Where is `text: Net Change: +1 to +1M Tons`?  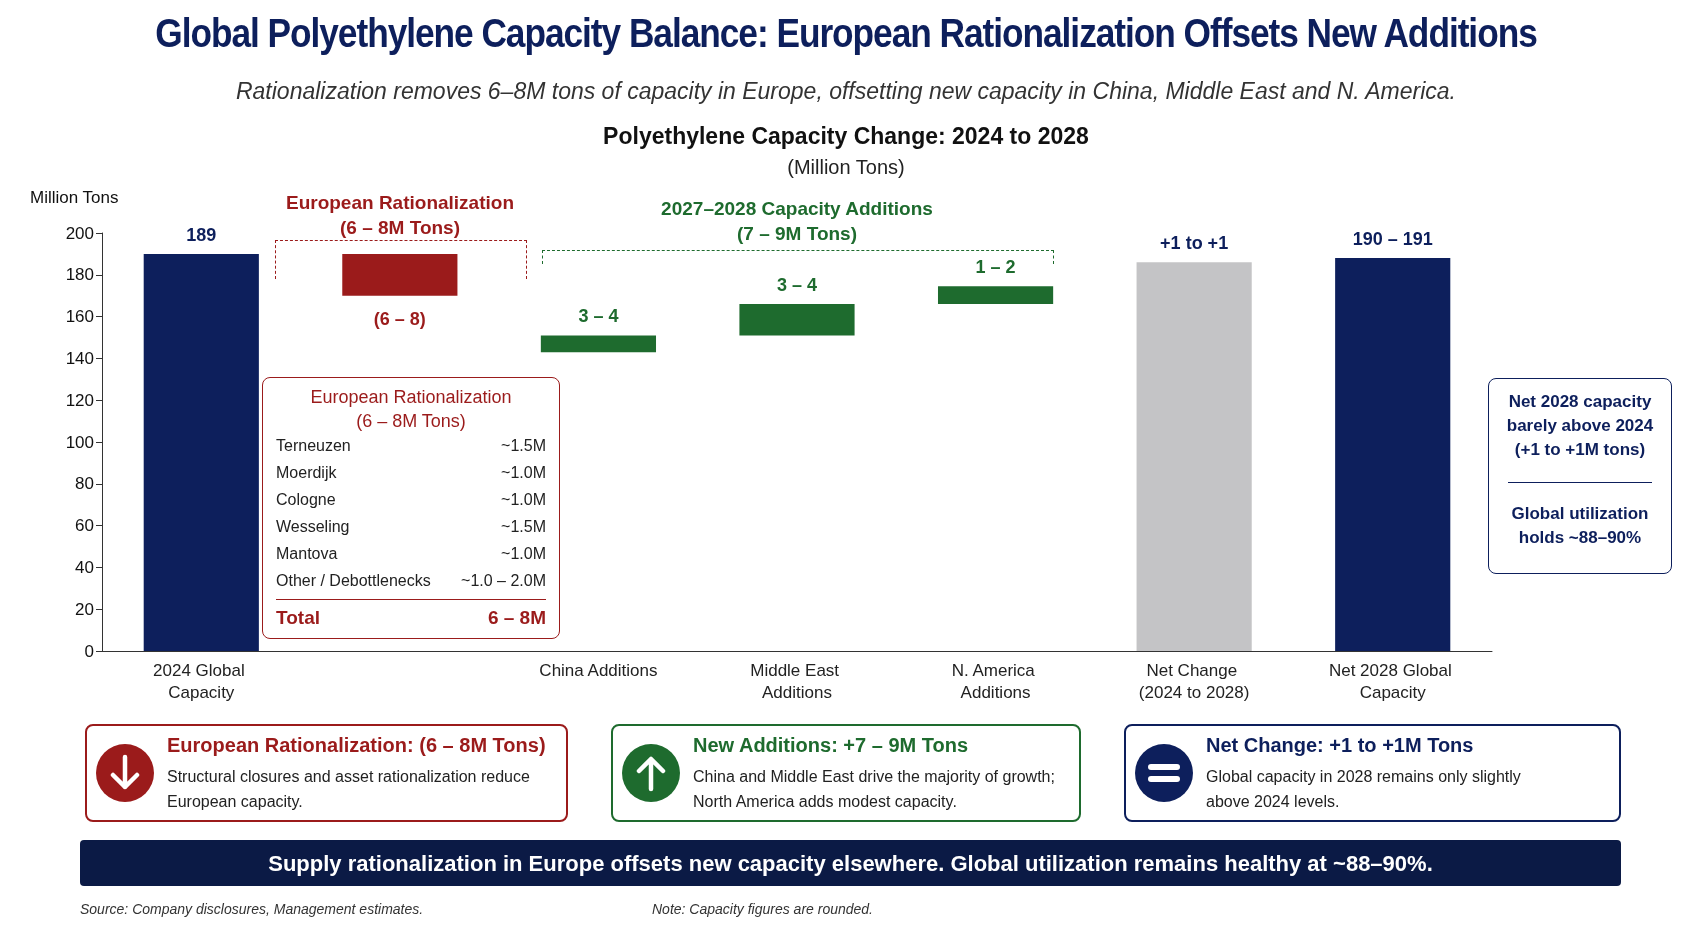
text: Net Change: +1 to +1M Tons is located at coordinates (1340, 745).